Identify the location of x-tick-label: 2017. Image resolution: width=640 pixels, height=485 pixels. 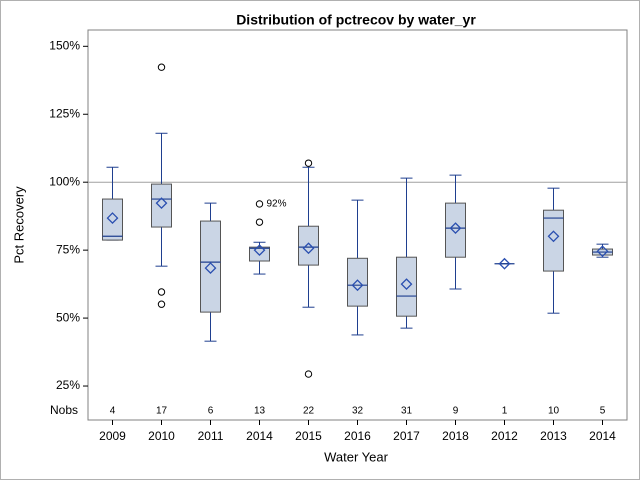
(406, 436).